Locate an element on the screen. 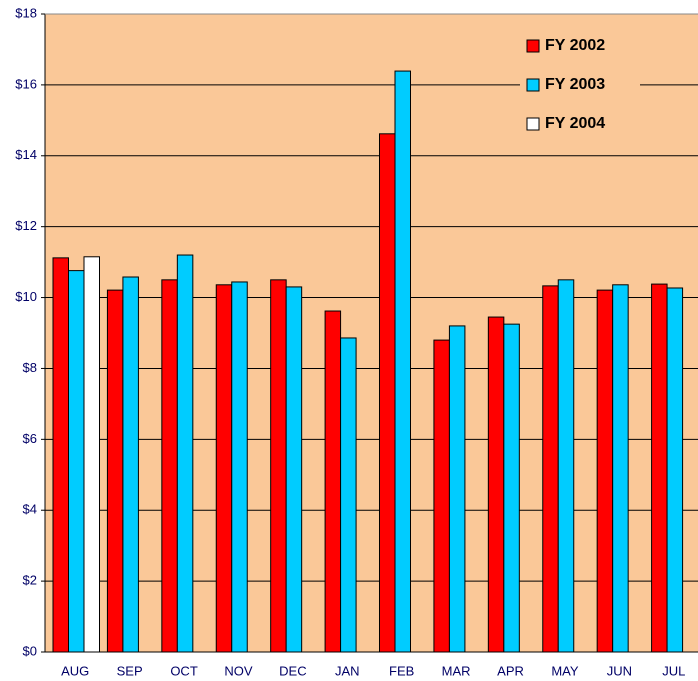  y-tick-label: $14 is located at coordinates (26, 154).